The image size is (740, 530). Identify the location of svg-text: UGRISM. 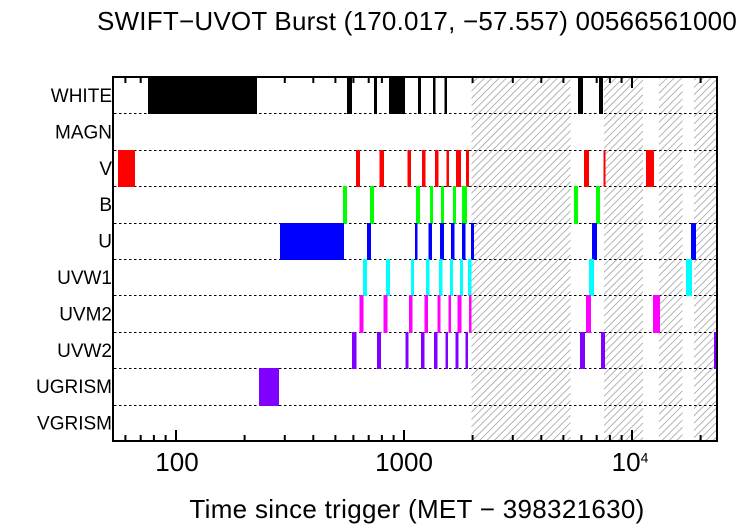
(74, 387).